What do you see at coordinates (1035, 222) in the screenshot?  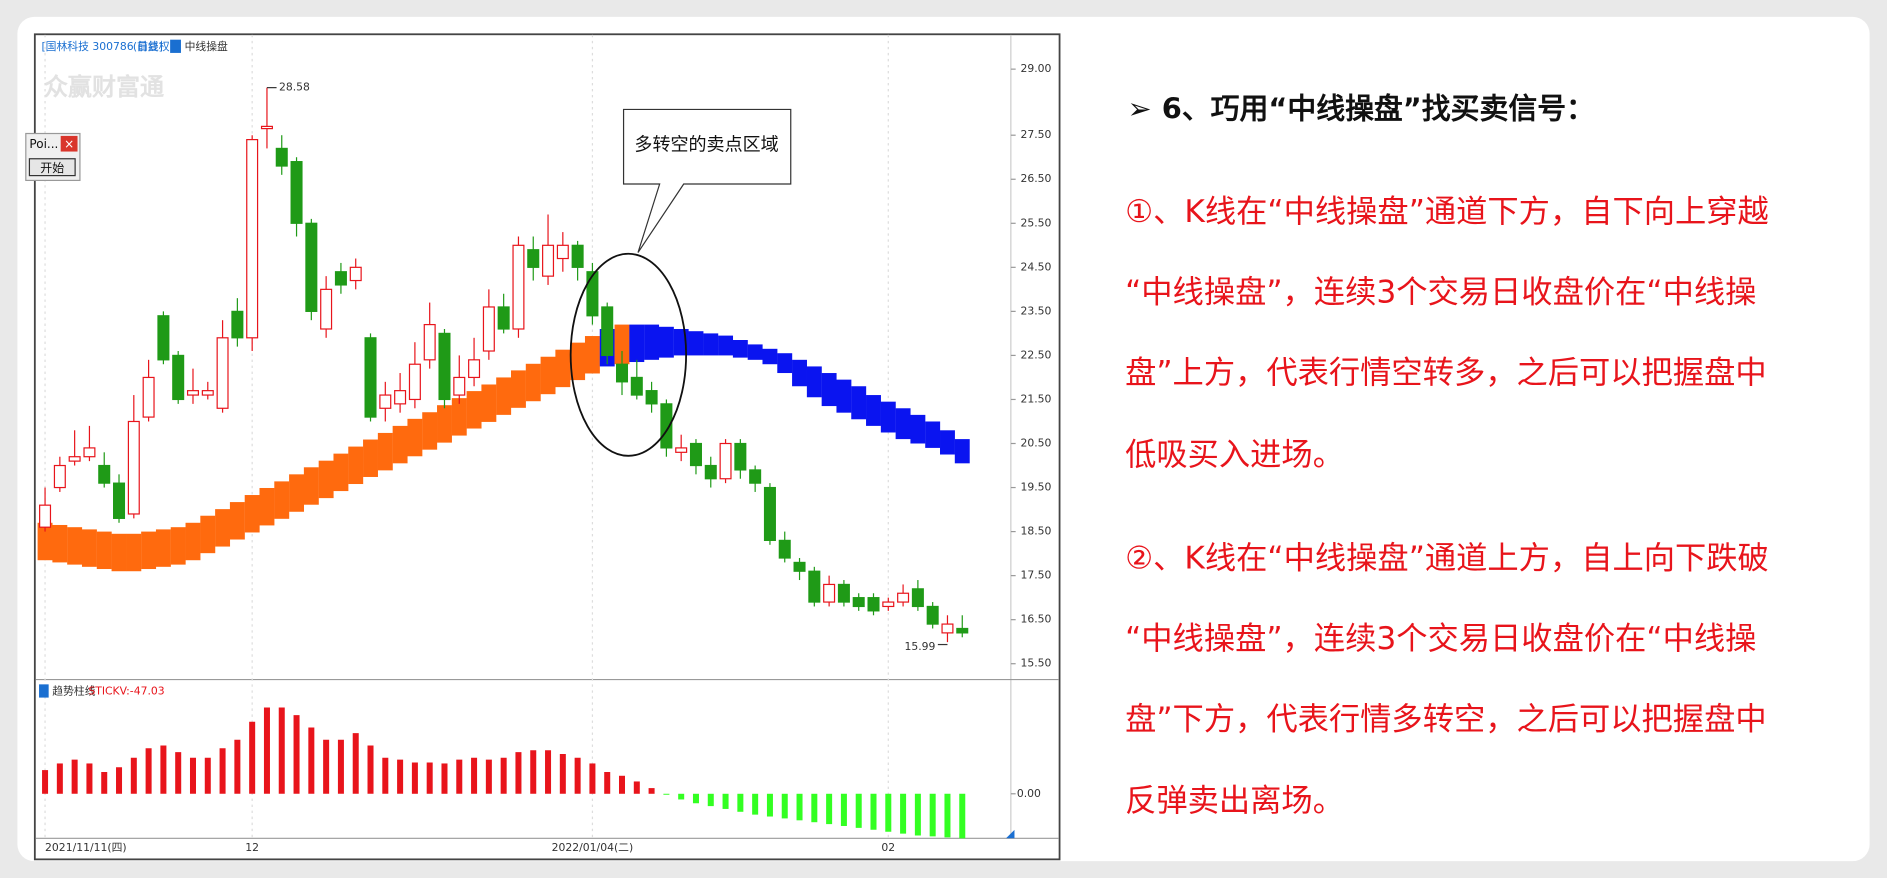 I see `y-tick-label: 25.50` at bounding box center [1035, 222].